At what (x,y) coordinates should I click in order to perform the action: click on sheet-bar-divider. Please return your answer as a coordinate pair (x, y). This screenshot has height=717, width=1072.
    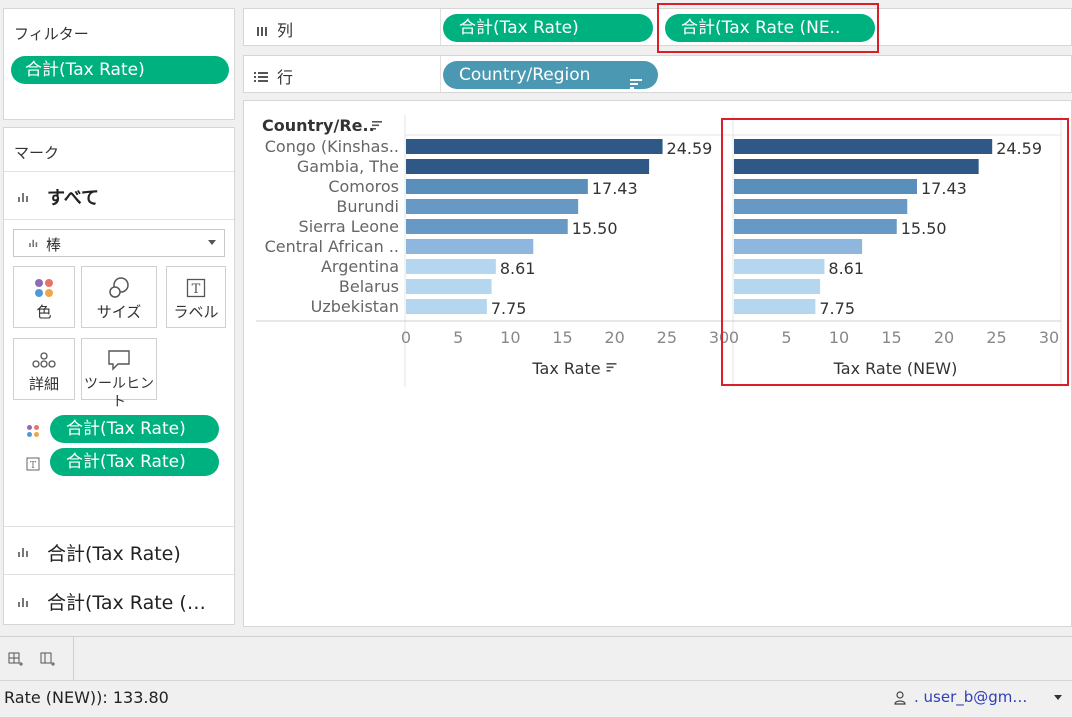
    Looking at the image, I should click on (73, 659).